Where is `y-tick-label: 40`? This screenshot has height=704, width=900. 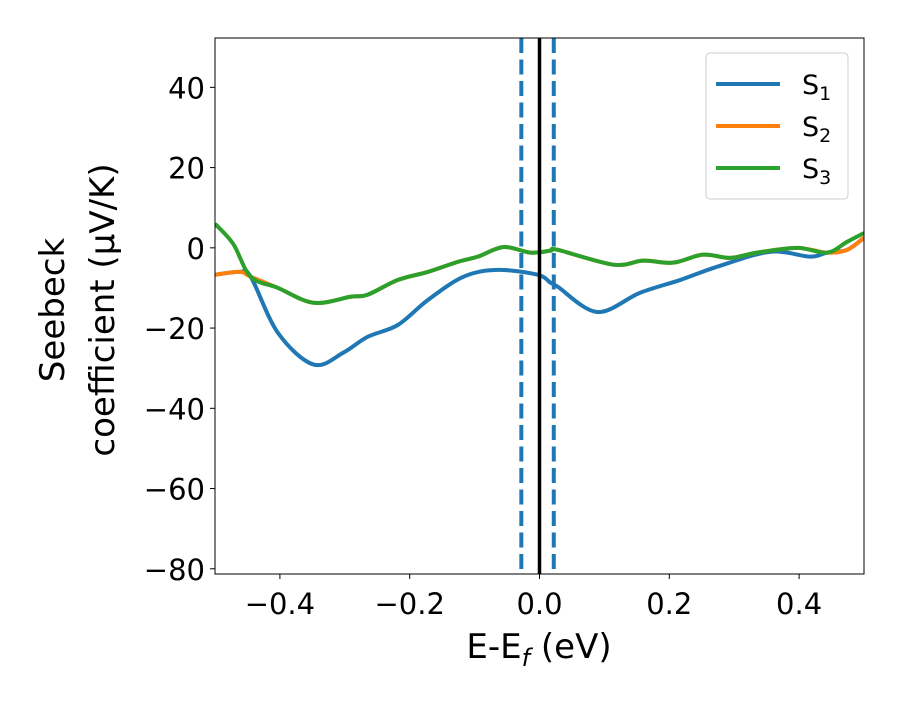 y-tick-label: 40 is located at coordinates (186, 88).